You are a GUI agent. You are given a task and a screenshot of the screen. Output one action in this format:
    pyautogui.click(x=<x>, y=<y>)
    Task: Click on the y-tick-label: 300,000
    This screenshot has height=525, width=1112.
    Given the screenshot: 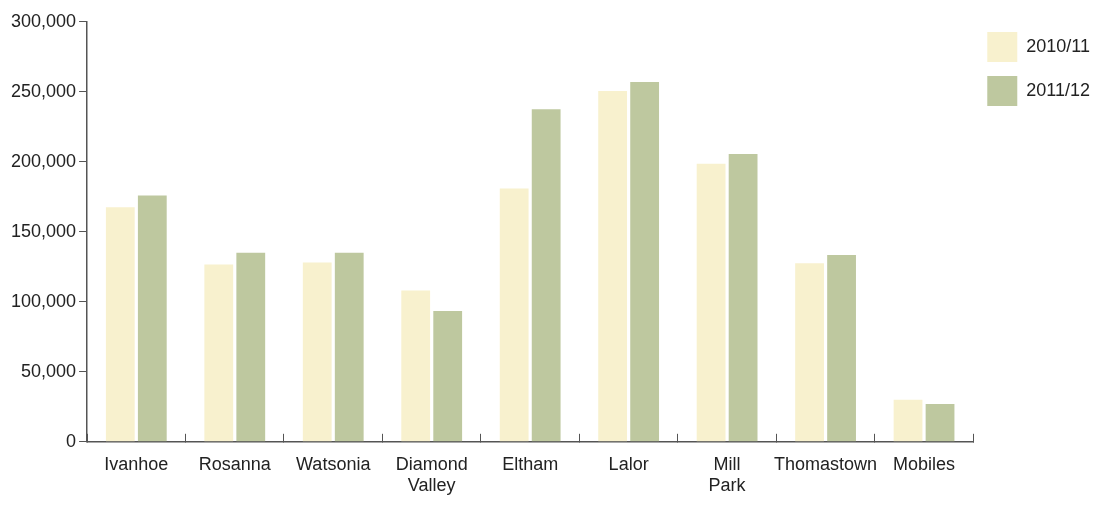 What is the action you would take?
    pyautogui.click(x=43, y=20)
    